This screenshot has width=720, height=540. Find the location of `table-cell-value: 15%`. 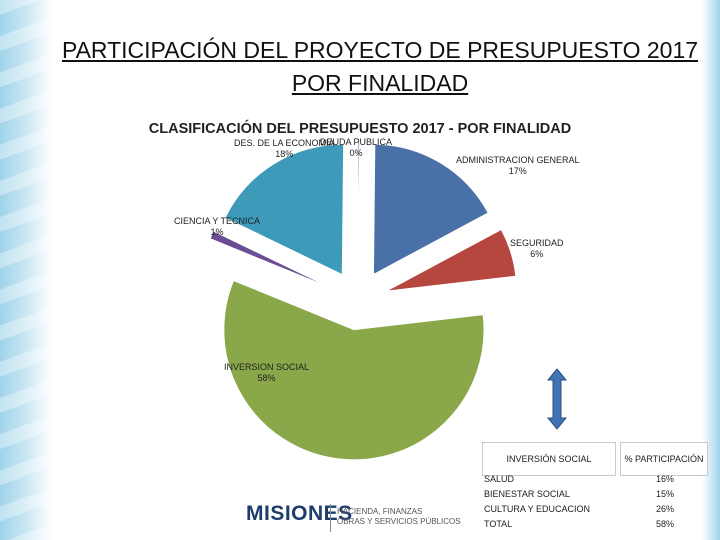

table-cell-value: 15% is located at coordinates (664, 494).